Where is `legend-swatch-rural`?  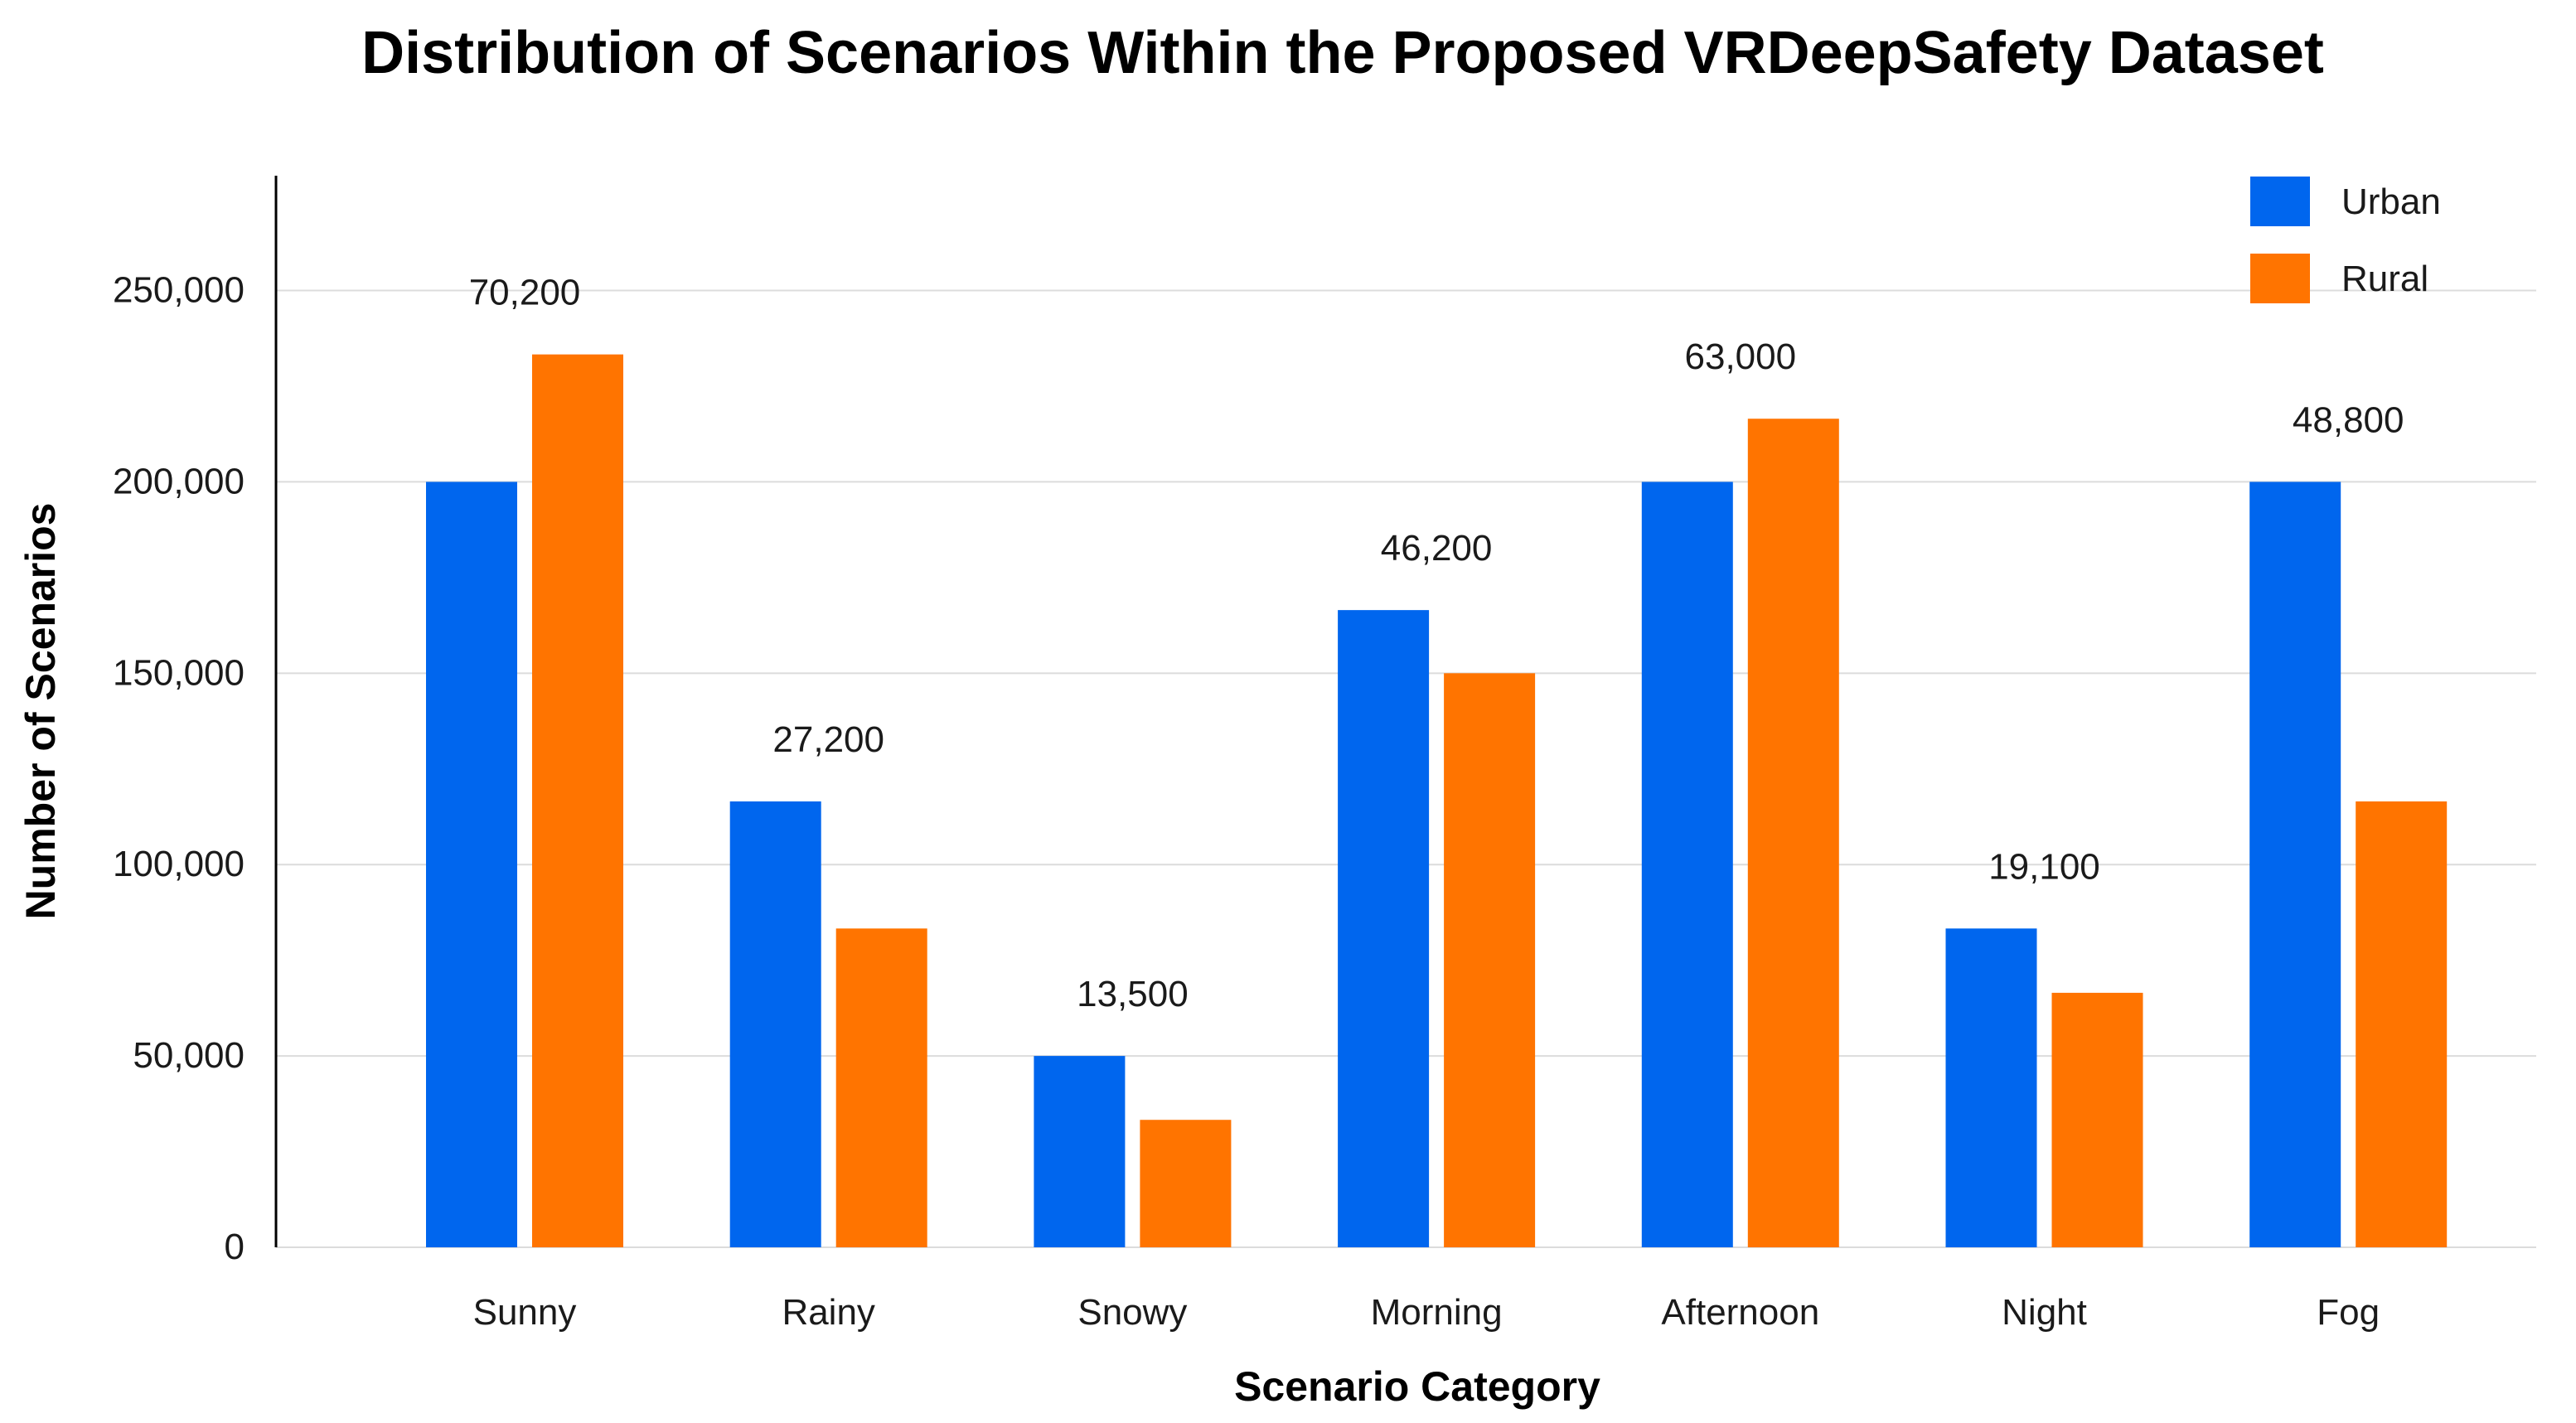
legend-swatch-rural is located at coordinates (2280, 278).